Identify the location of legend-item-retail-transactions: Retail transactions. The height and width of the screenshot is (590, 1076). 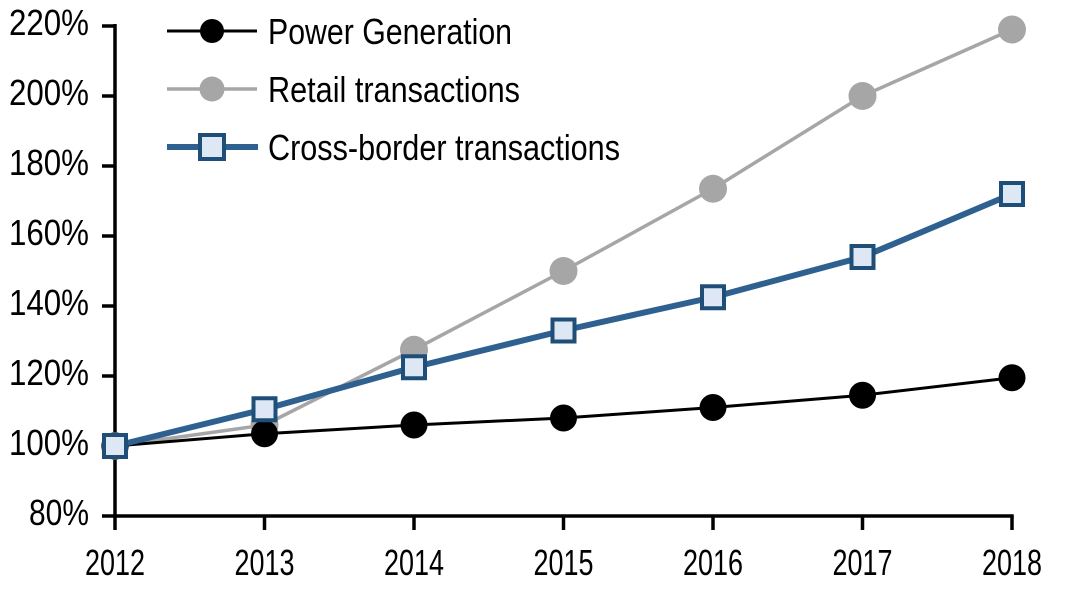
(343, 89).